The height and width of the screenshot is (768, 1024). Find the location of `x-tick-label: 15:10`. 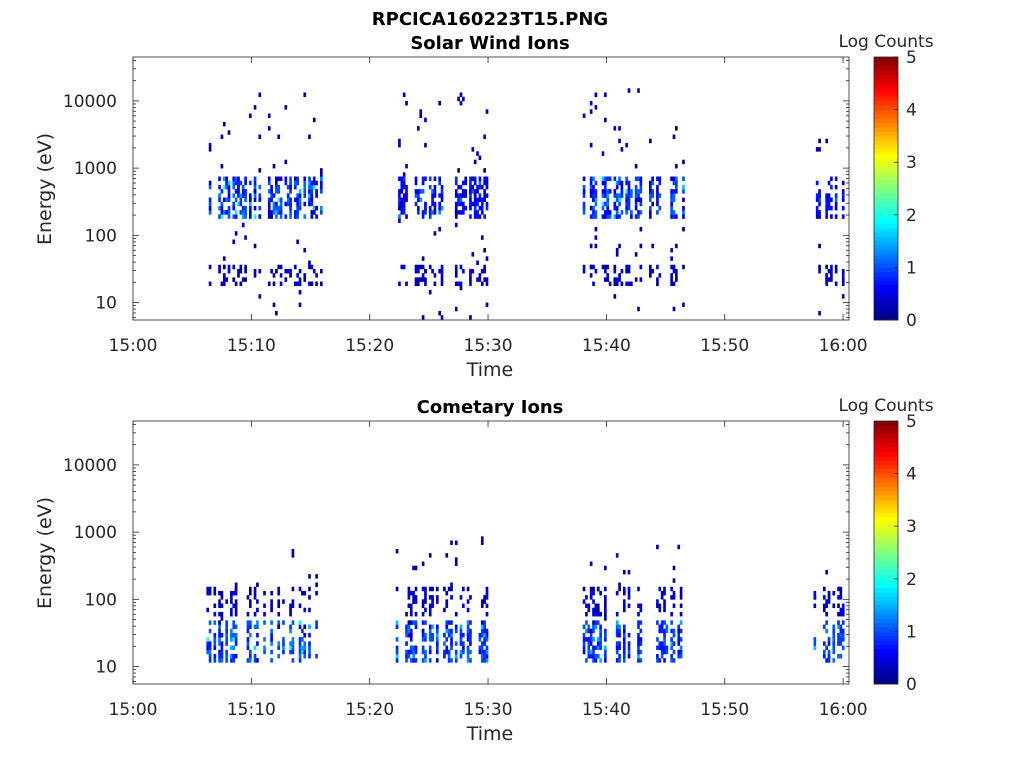

x-tick-label: 15:10 is located at coordinates (251, 346).